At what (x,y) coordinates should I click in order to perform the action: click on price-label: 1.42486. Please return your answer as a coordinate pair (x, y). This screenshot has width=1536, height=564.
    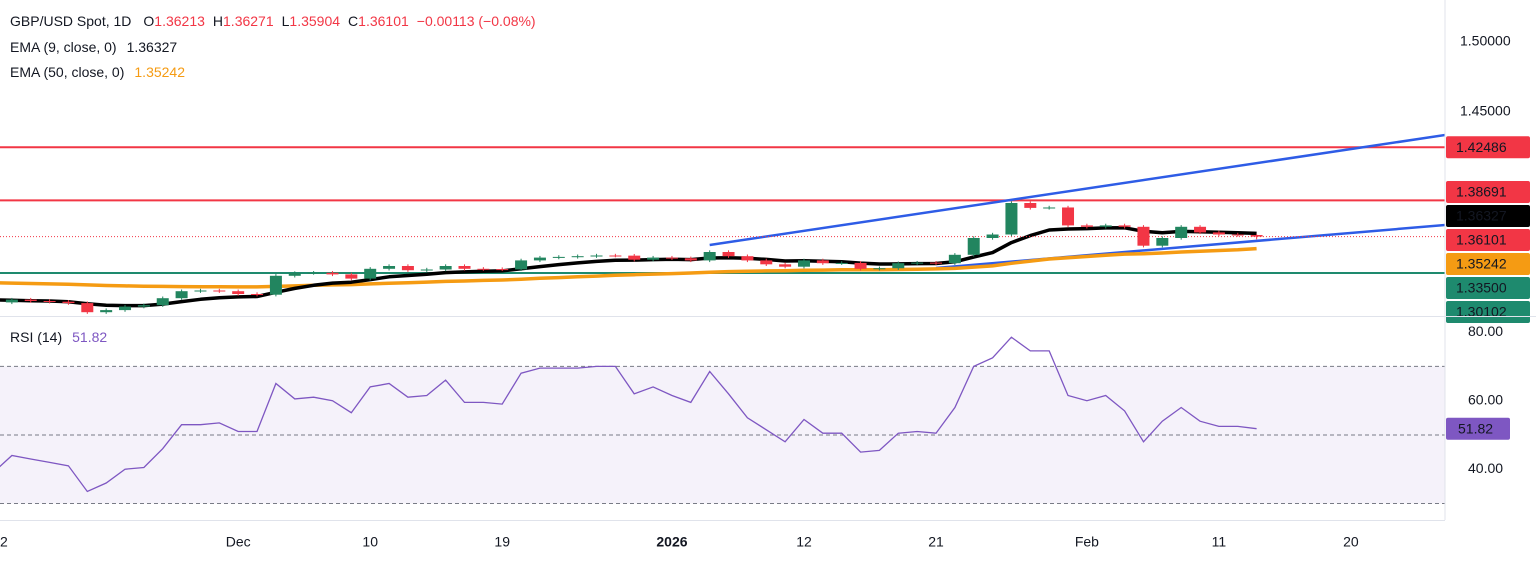
    Looking at the image, I should click on (1481, 147).